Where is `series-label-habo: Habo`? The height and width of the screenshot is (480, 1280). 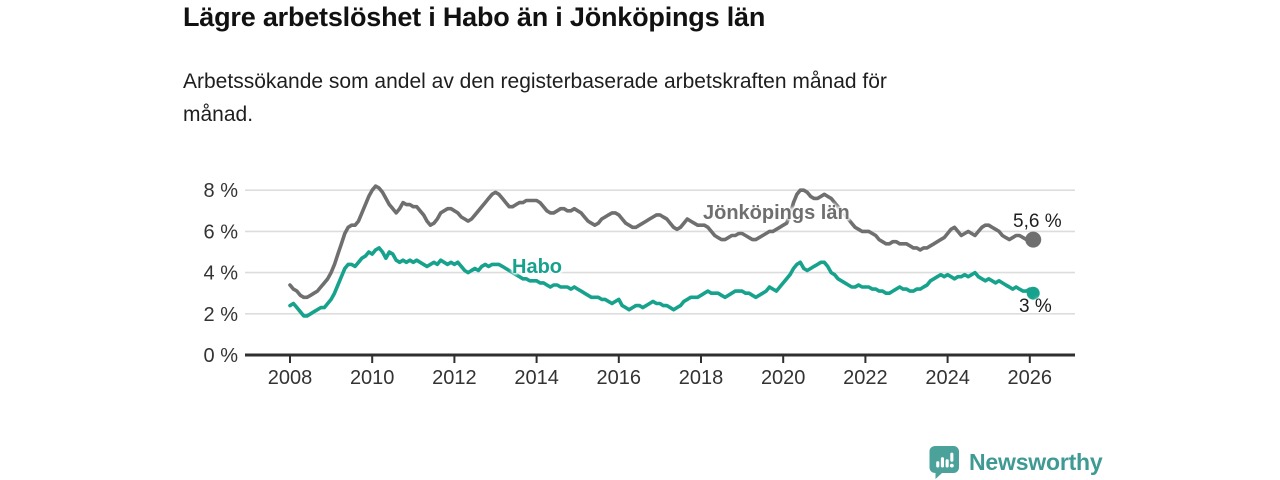
series-label-habo: Habo is located at coordinates (537, 267).